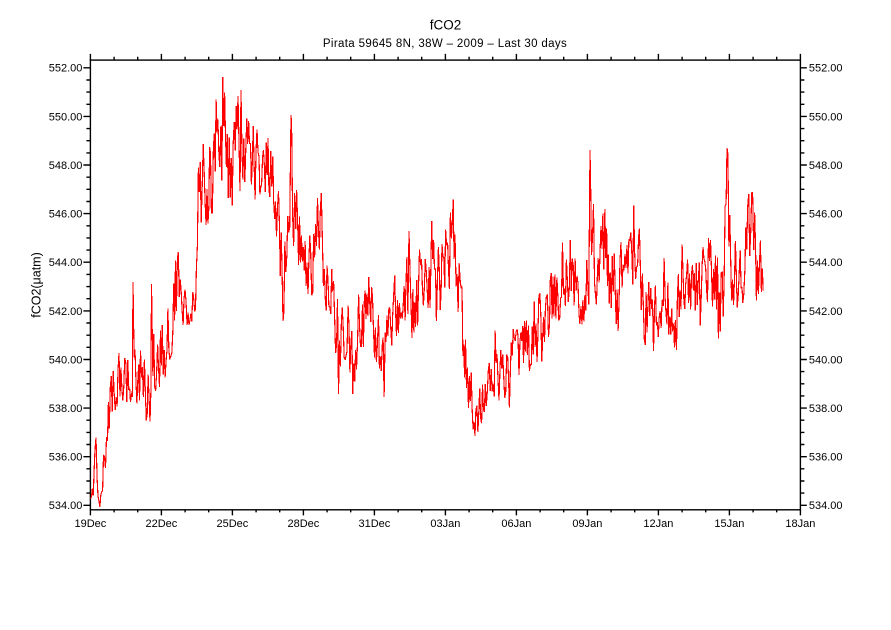  I want to click on svg-text: fCO2(μatm), so click(37, 285).